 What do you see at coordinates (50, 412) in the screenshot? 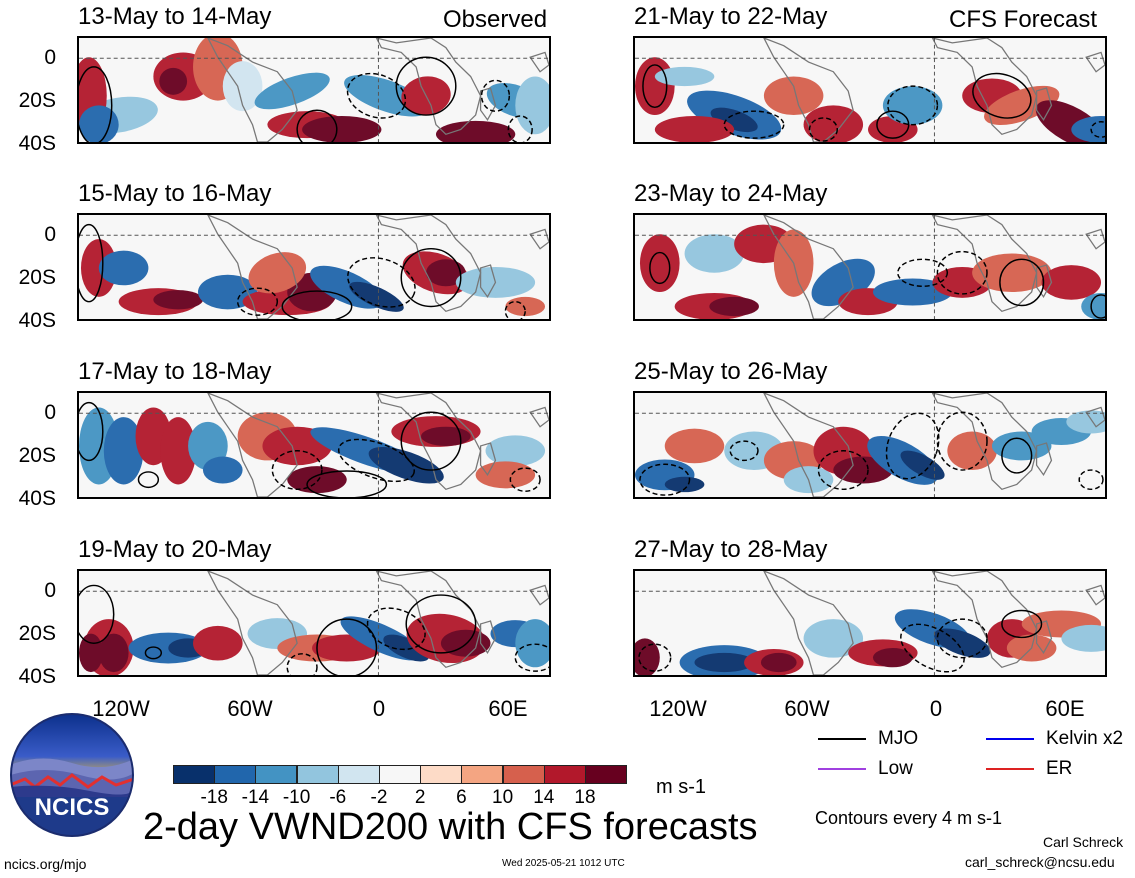
I see `lat-label: 0` at bounding box center [50, 412].